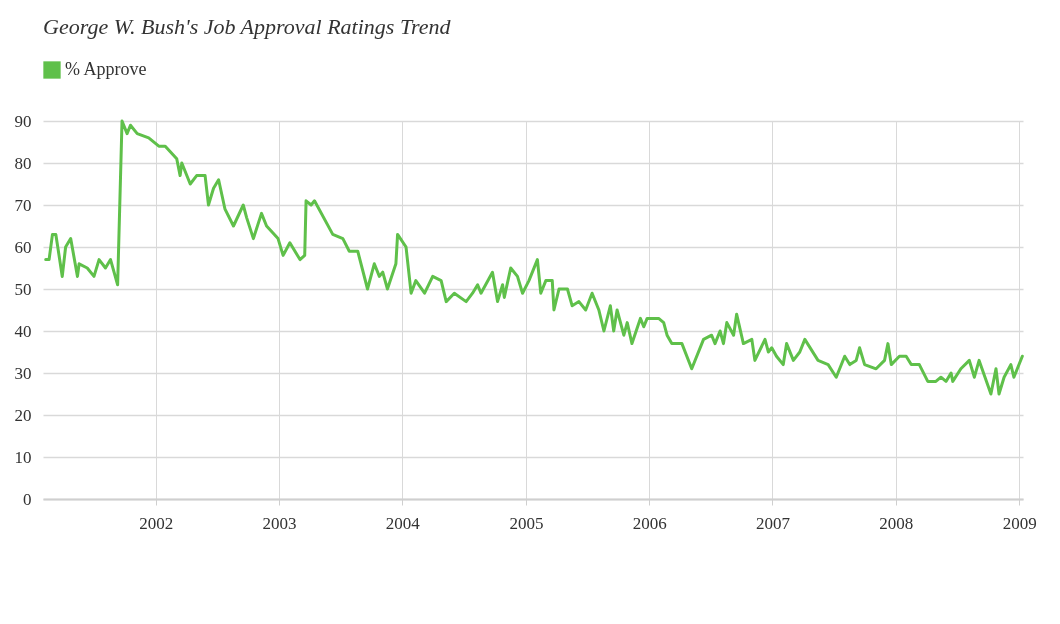 The height and width of the screenshot is (624, 1060). I want to click on y-tick-label: 40, so click(23, 331).